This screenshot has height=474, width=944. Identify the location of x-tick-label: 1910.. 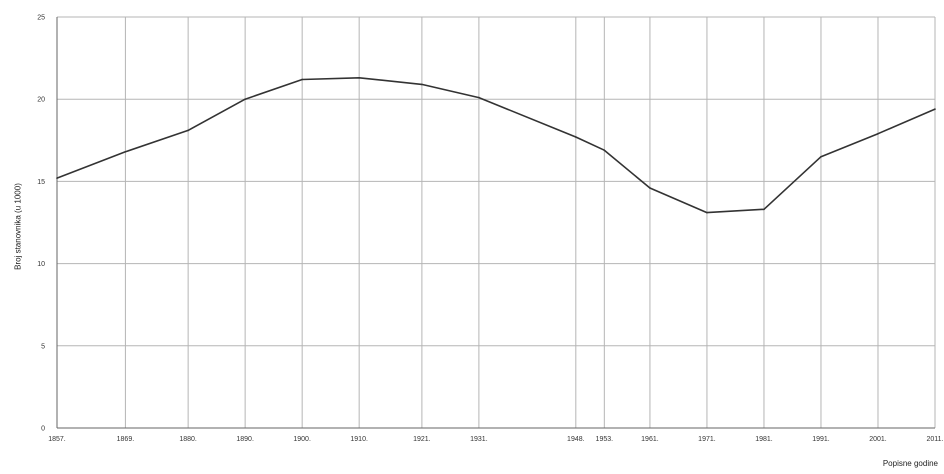
(359, 439).